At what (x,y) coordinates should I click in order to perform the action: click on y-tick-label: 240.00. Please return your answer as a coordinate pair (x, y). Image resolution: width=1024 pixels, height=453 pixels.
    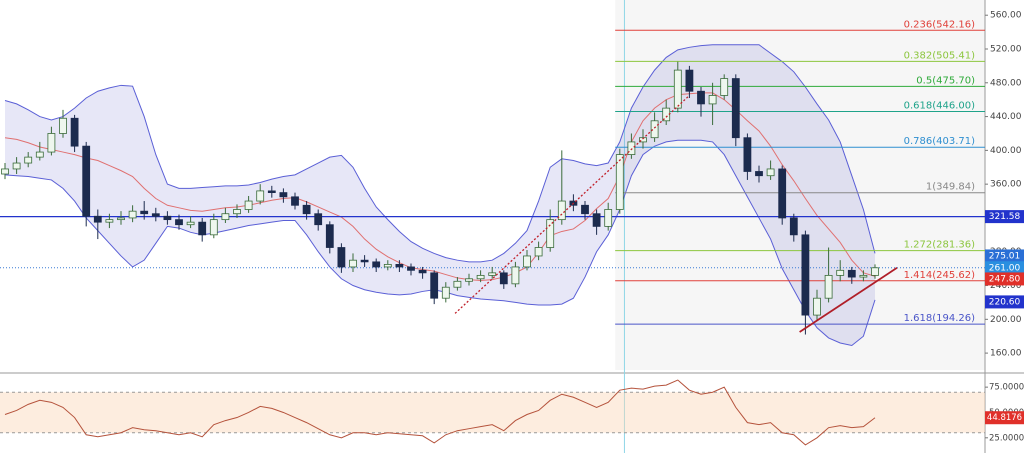
    Looking at the image, I should click on (1006, 286).